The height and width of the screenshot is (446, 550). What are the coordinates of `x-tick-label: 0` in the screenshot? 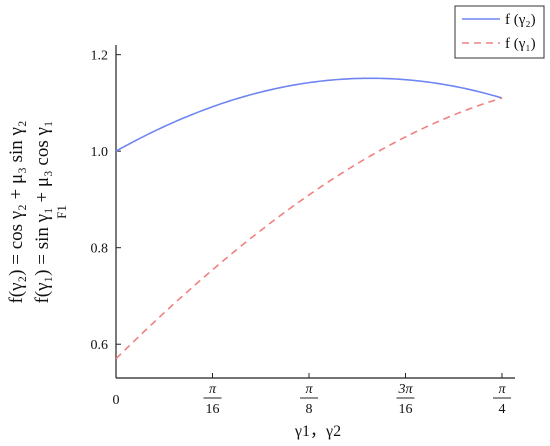 It's located at (116, 400).